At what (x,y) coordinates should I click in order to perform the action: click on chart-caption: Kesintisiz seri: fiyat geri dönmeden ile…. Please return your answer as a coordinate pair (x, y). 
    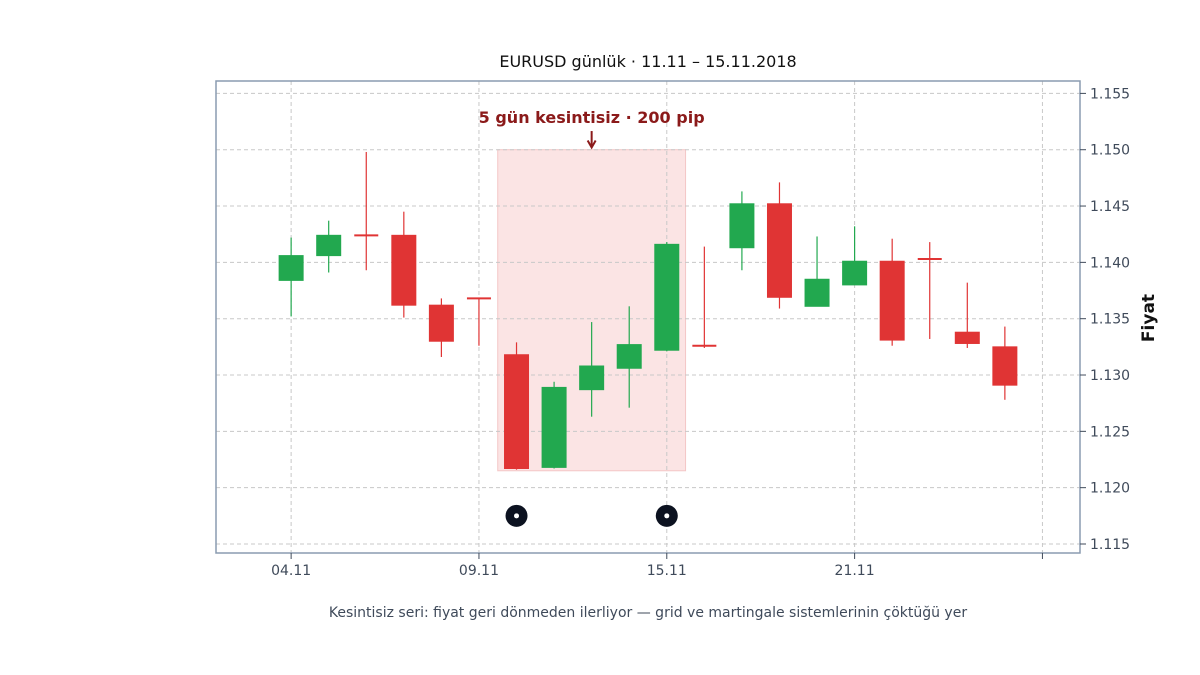
    Looking at the image, I should click on (648, 613).